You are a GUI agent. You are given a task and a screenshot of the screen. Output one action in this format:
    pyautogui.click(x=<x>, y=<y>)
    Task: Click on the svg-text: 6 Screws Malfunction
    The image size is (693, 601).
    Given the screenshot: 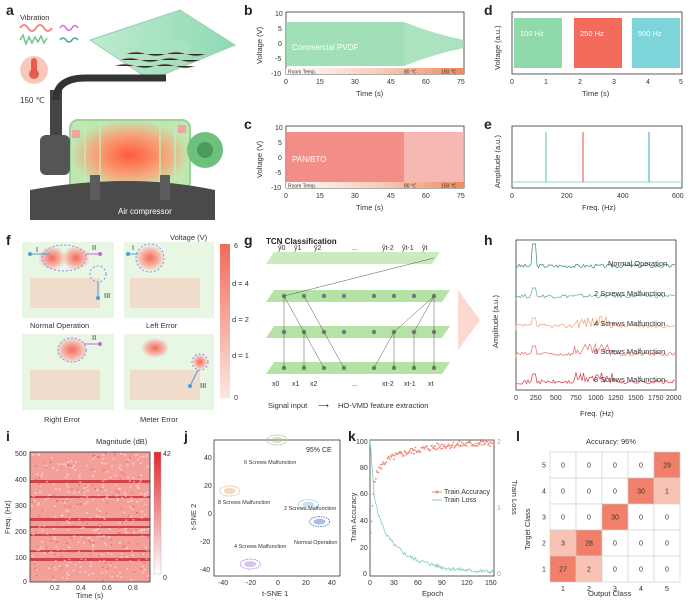 What is the action you would take?
    pyautogui.click(x=270, y=463)
    